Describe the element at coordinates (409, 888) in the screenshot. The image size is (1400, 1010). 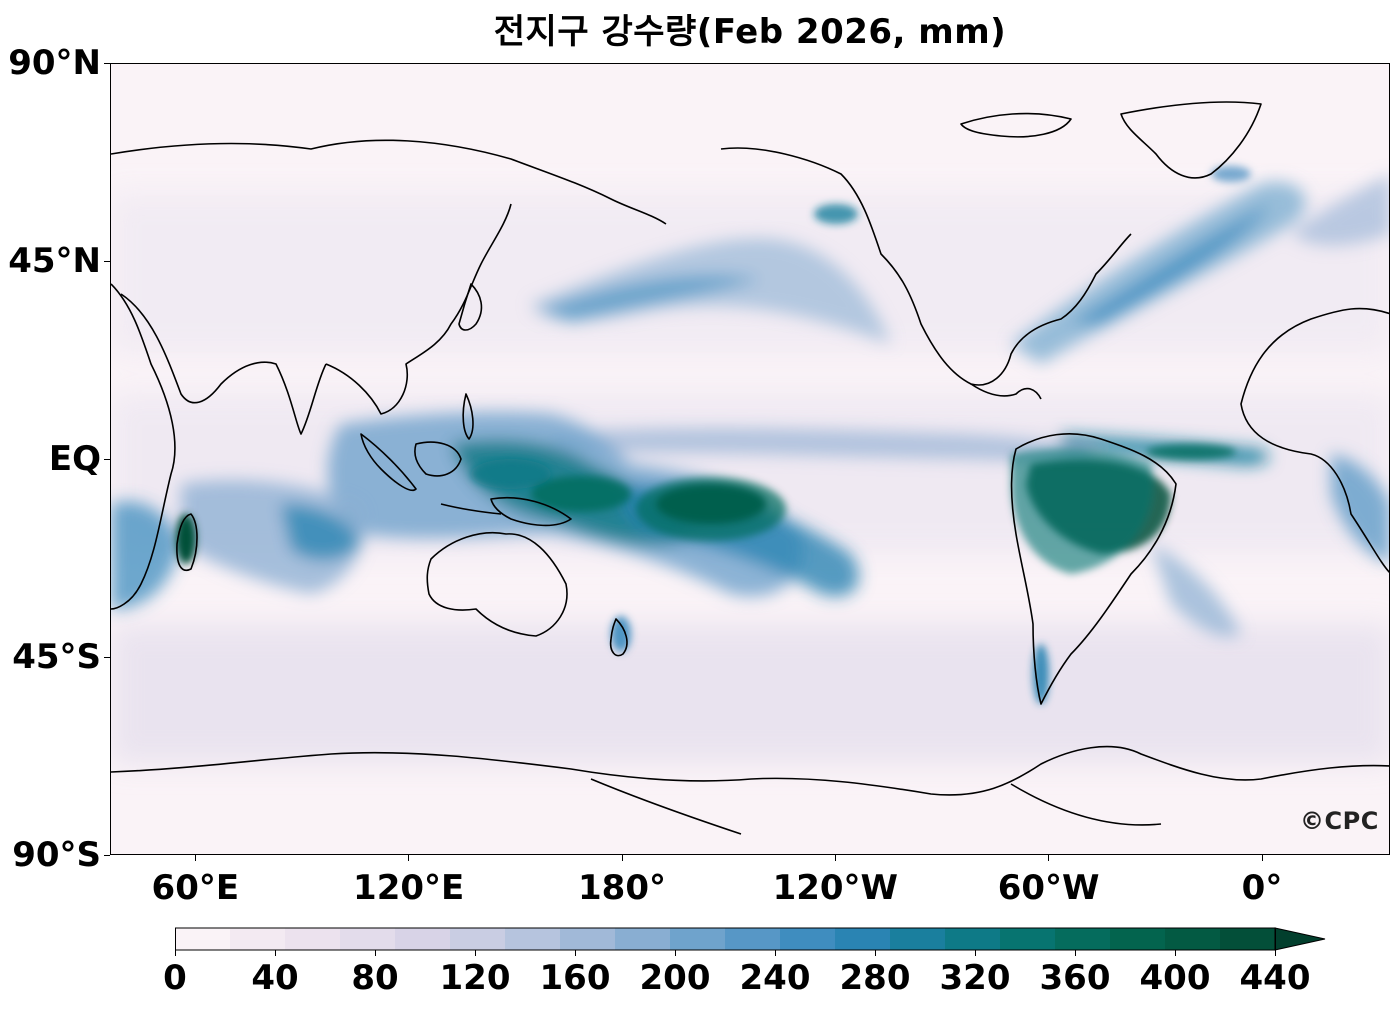
I see `lon-label: 120°E` at that location.